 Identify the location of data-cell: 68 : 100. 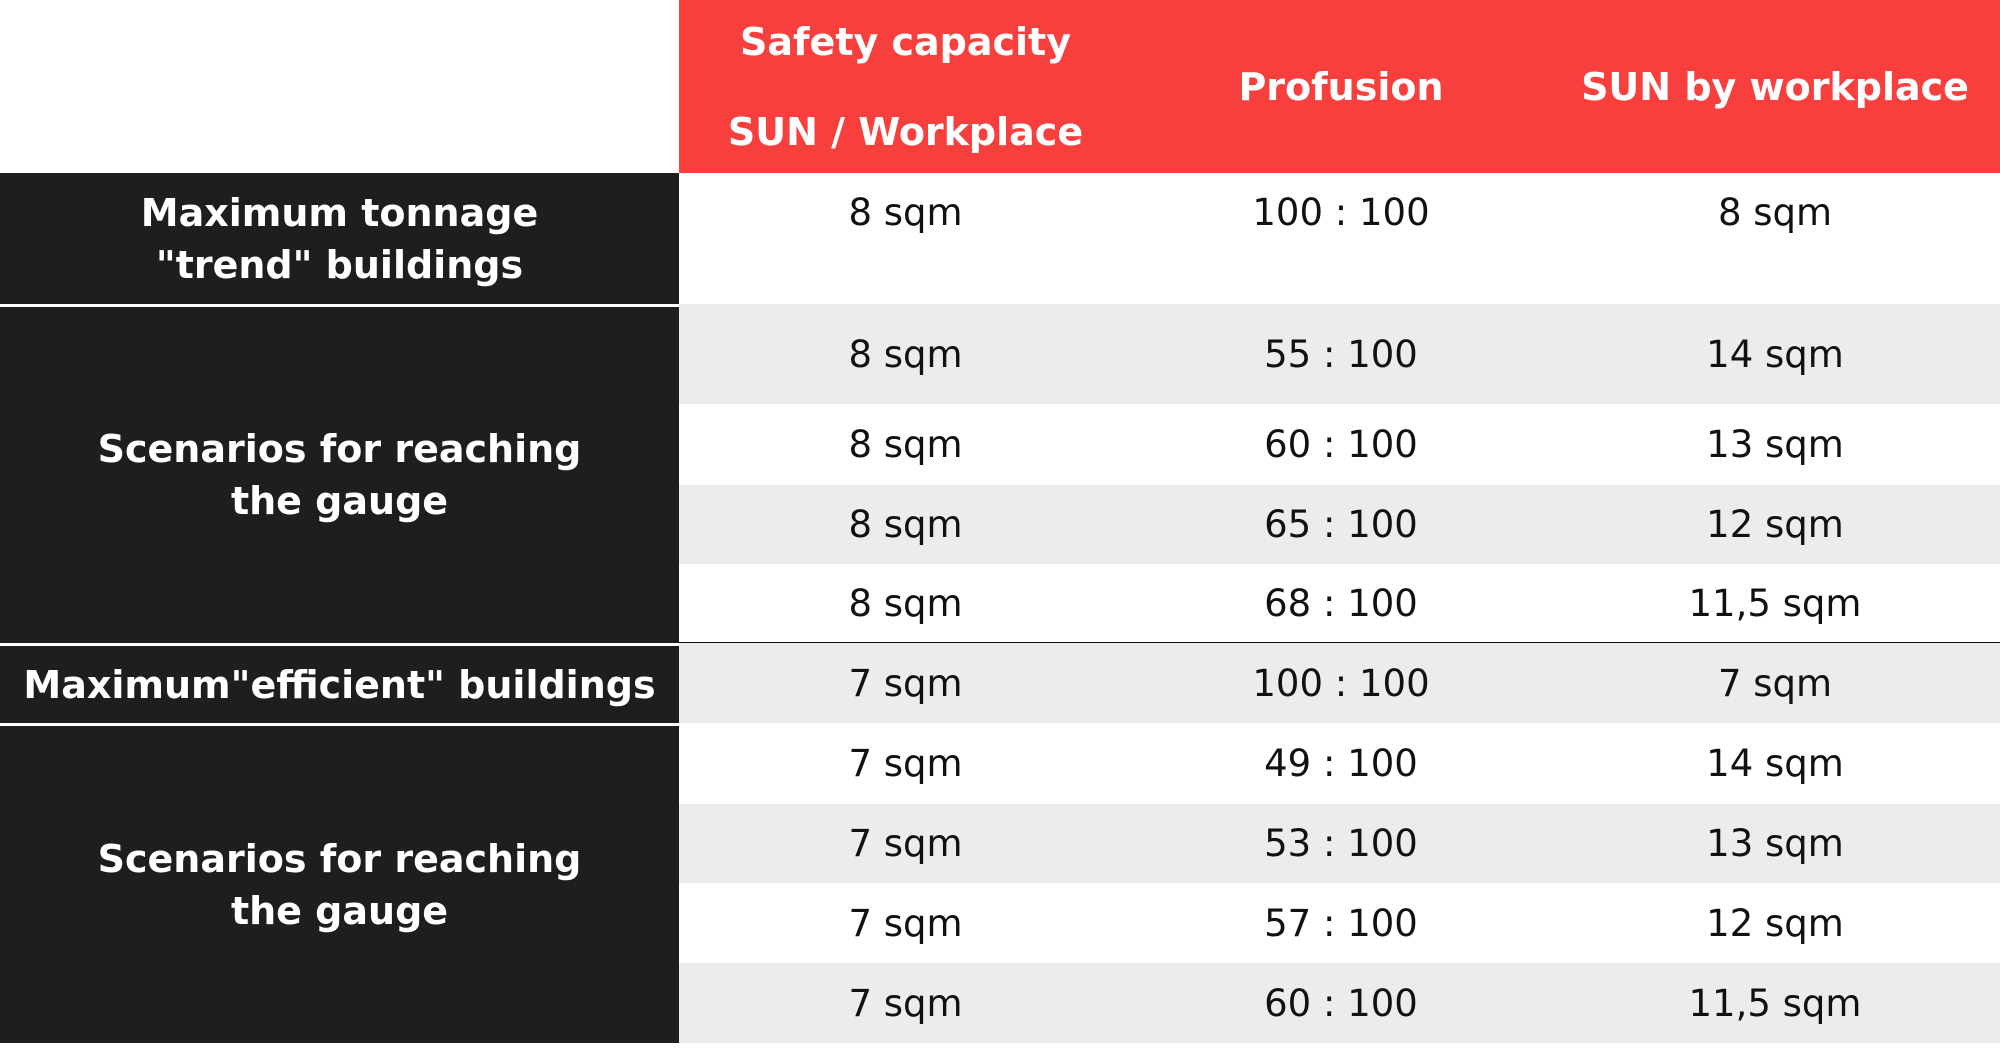
(1341, 603).